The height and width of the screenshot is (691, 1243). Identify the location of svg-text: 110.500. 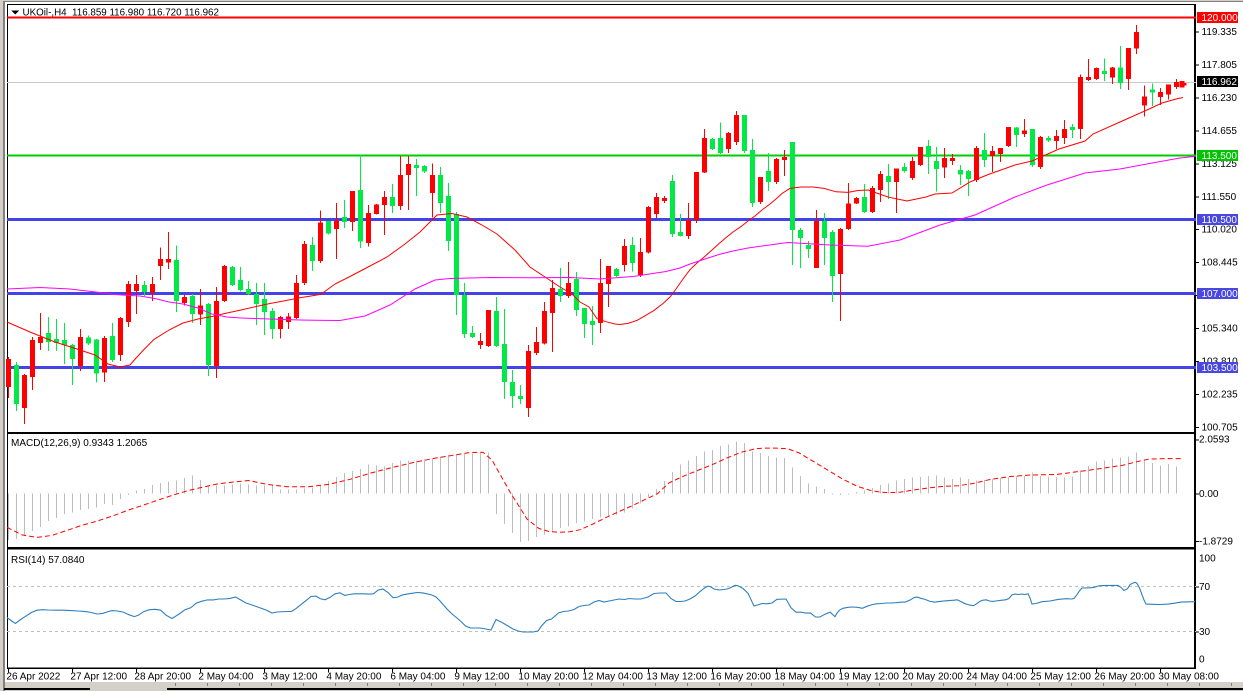
(1220, 220).